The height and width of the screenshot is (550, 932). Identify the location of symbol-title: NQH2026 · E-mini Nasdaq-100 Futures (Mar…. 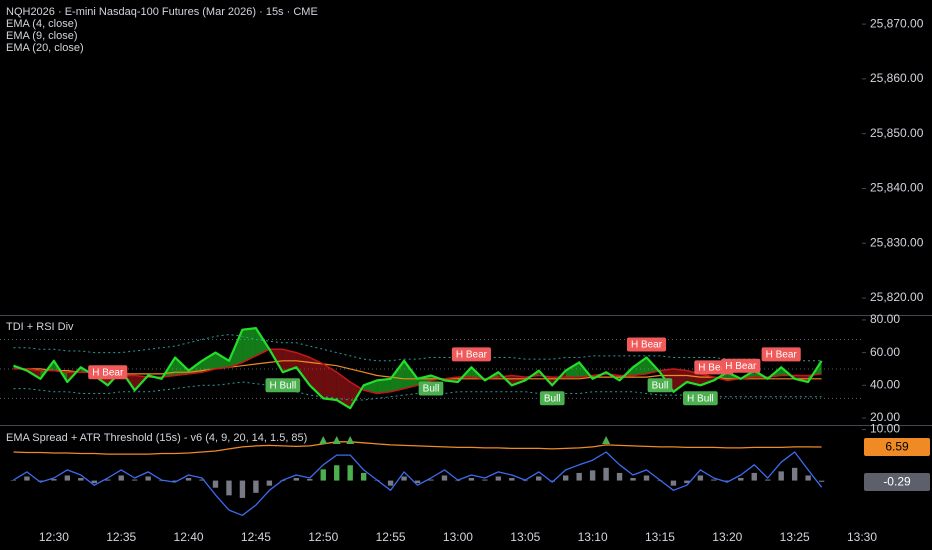
(162, 12).